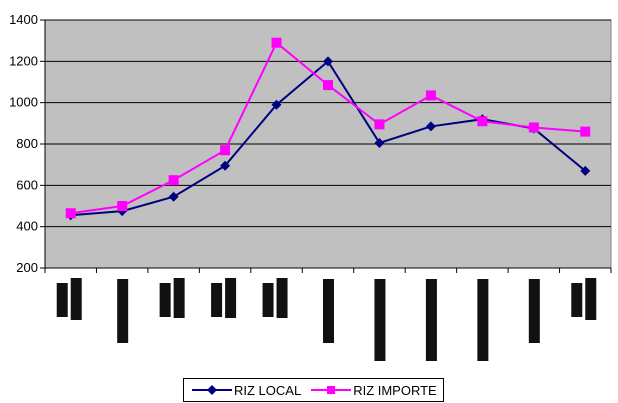 This screenshot has width=618, height=403. What do you see at coordinates (27, 143) in the screenshot?
I see `y-tick-label: 800` at bounding box center [27, 143].